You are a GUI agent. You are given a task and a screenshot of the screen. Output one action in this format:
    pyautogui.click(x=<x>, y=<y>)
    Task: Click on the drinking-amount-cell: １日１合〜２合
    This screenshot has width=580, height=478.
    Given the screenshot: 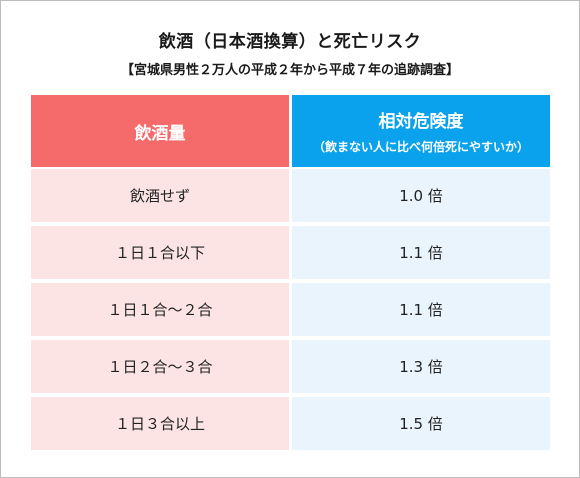 What is the action you would take?
    pyautogui.click(x=160, y=309)
    